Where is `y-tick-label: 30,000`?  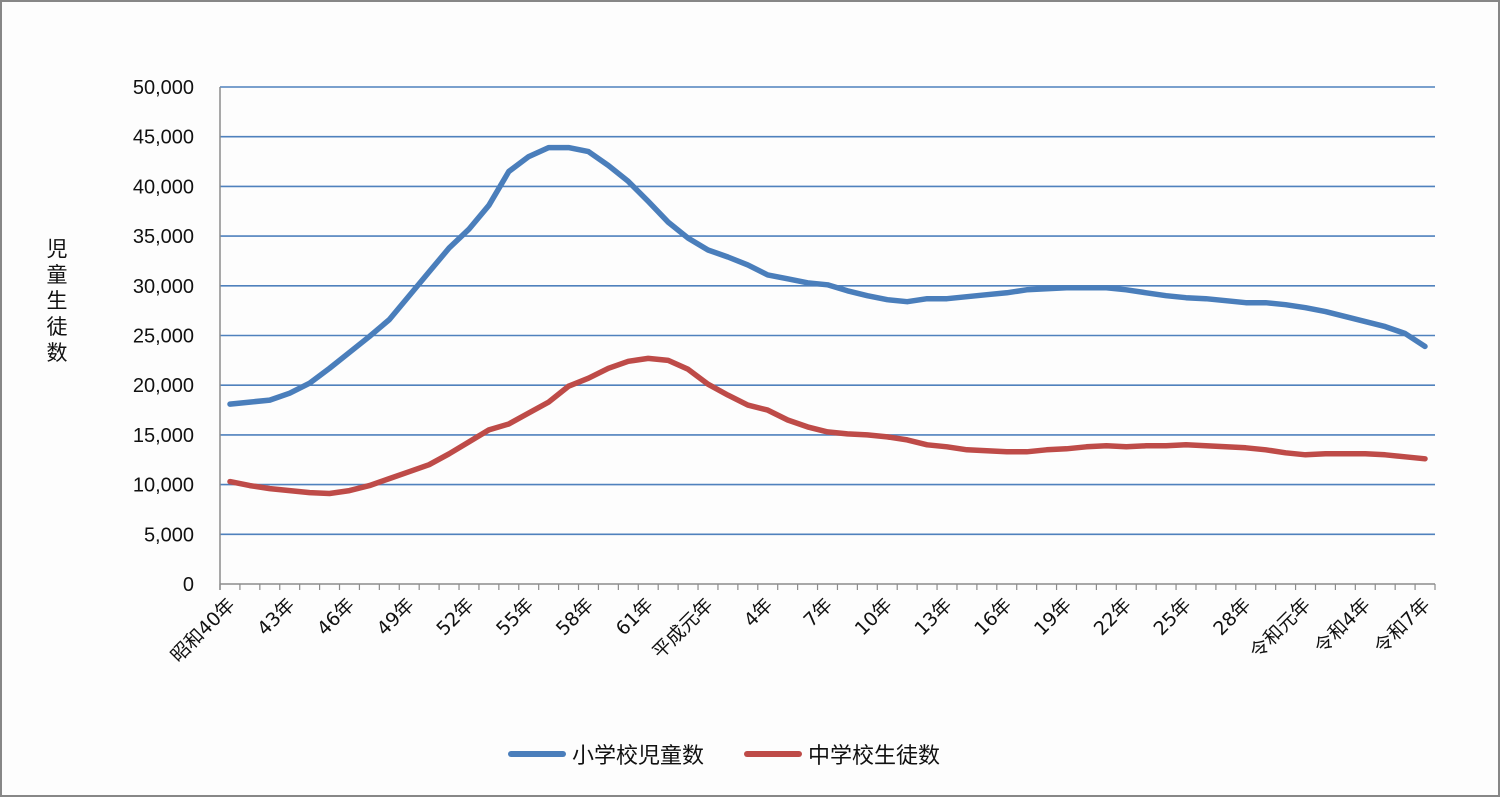
y-tick-label: 30,000 is located at coordinates (163, 287).